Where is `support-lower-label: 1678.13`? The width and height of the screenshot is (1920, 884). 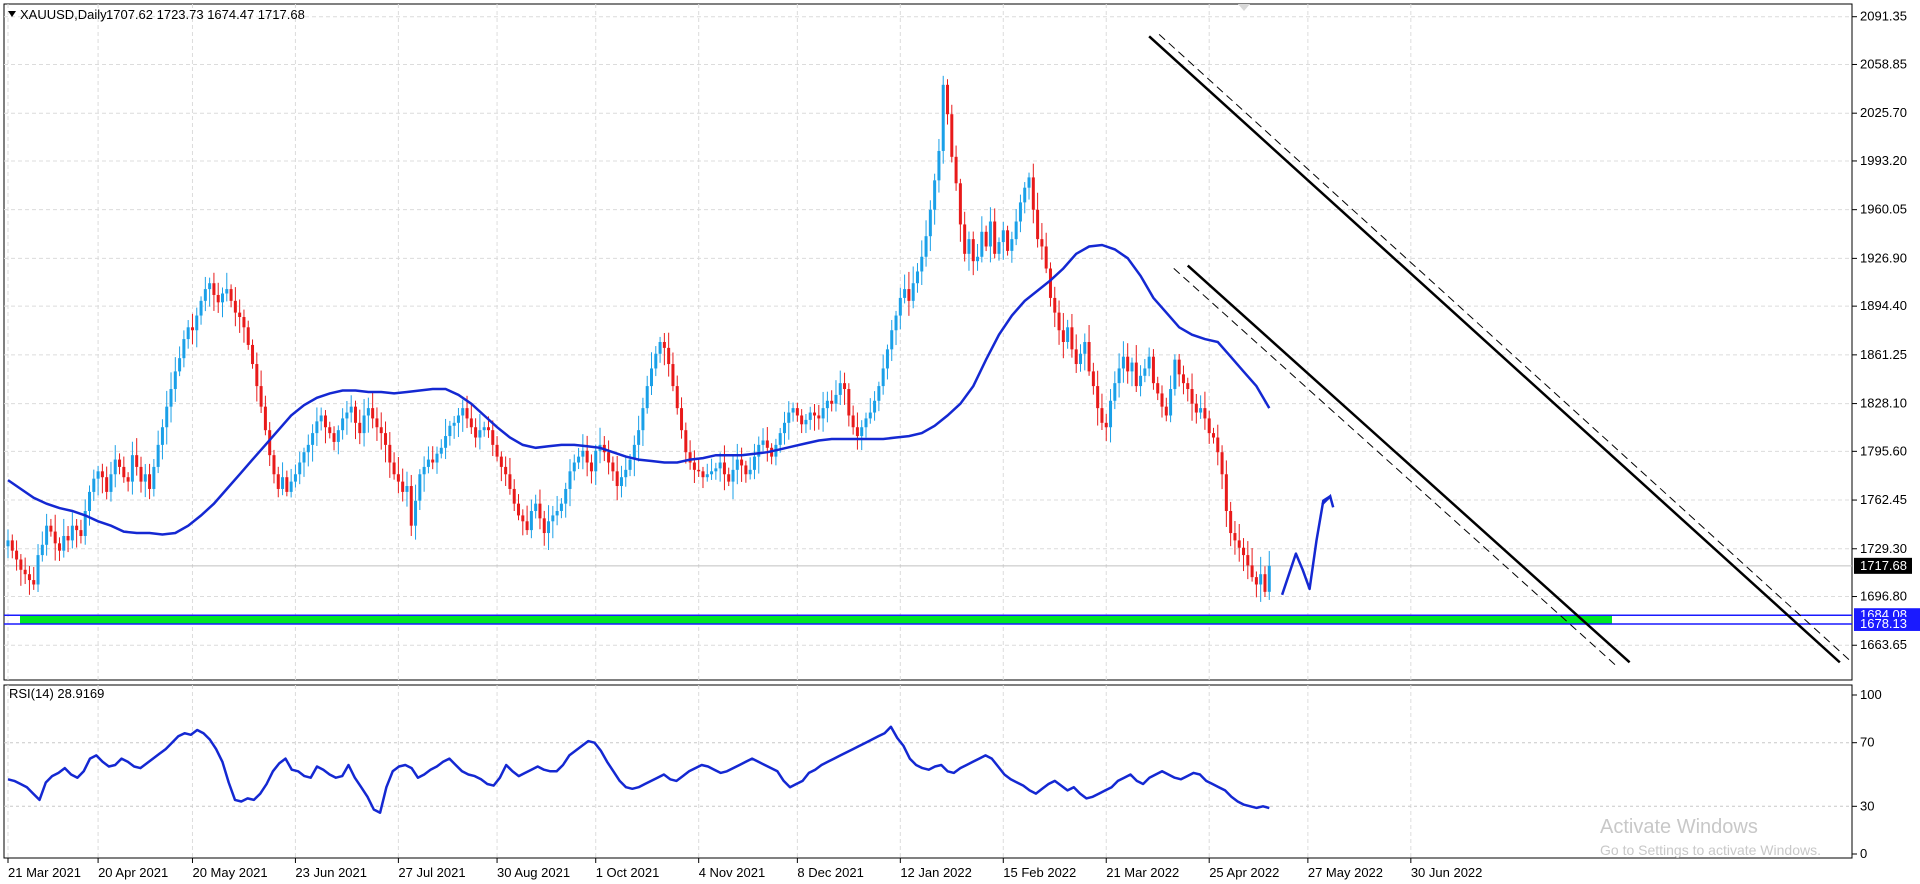 support-lower-label: 1678.13 is located at coordinates (1883, 623).